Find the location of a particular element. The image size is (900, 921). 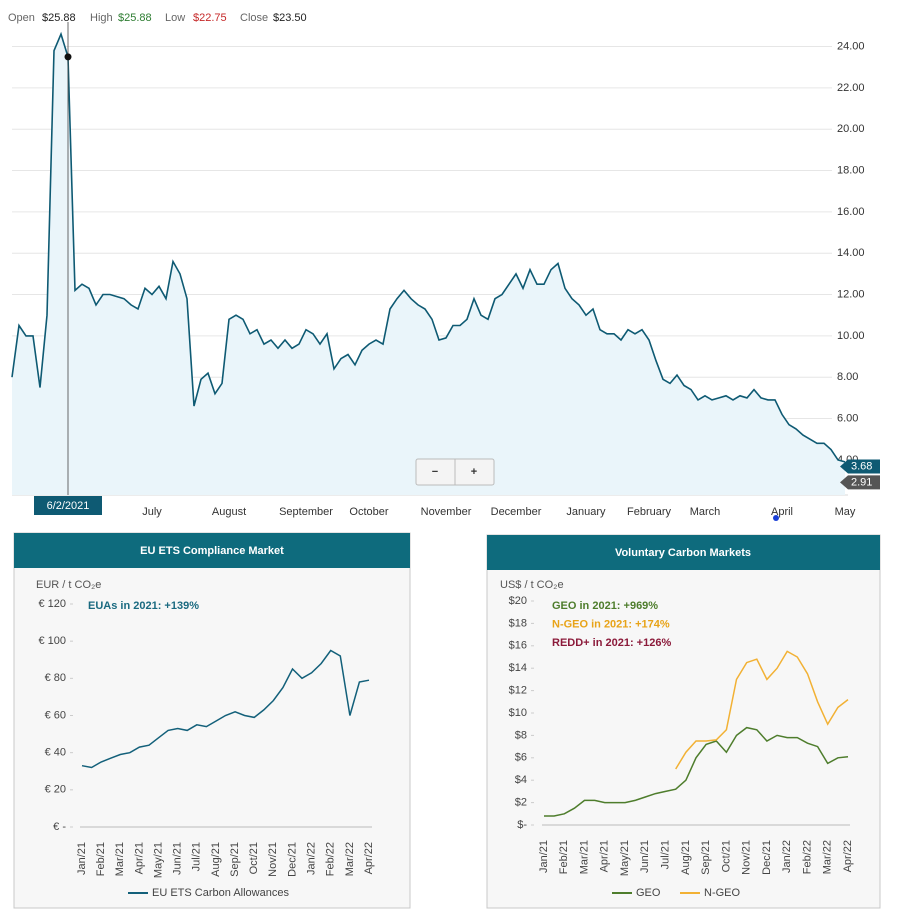

y-tick-label: 14.00 is located at coordinates (851, 253).